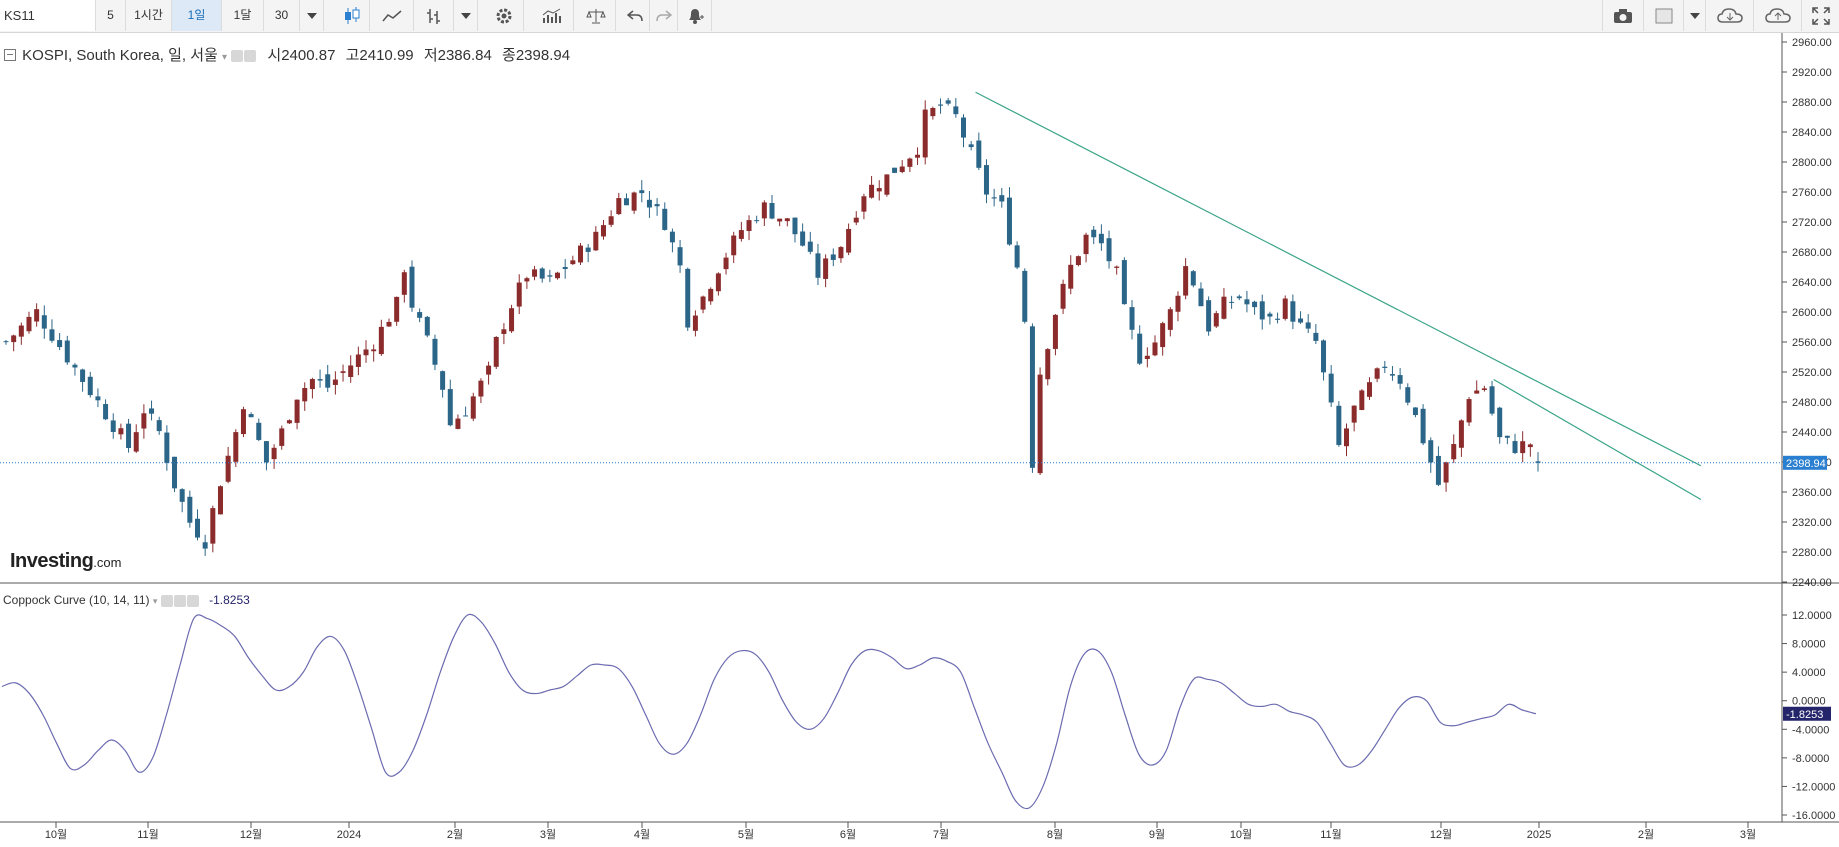  What do you see at coordinates (10, 55) in the screenshot?
I see `collapse-legend-icon` at bounding box center [10, 55].